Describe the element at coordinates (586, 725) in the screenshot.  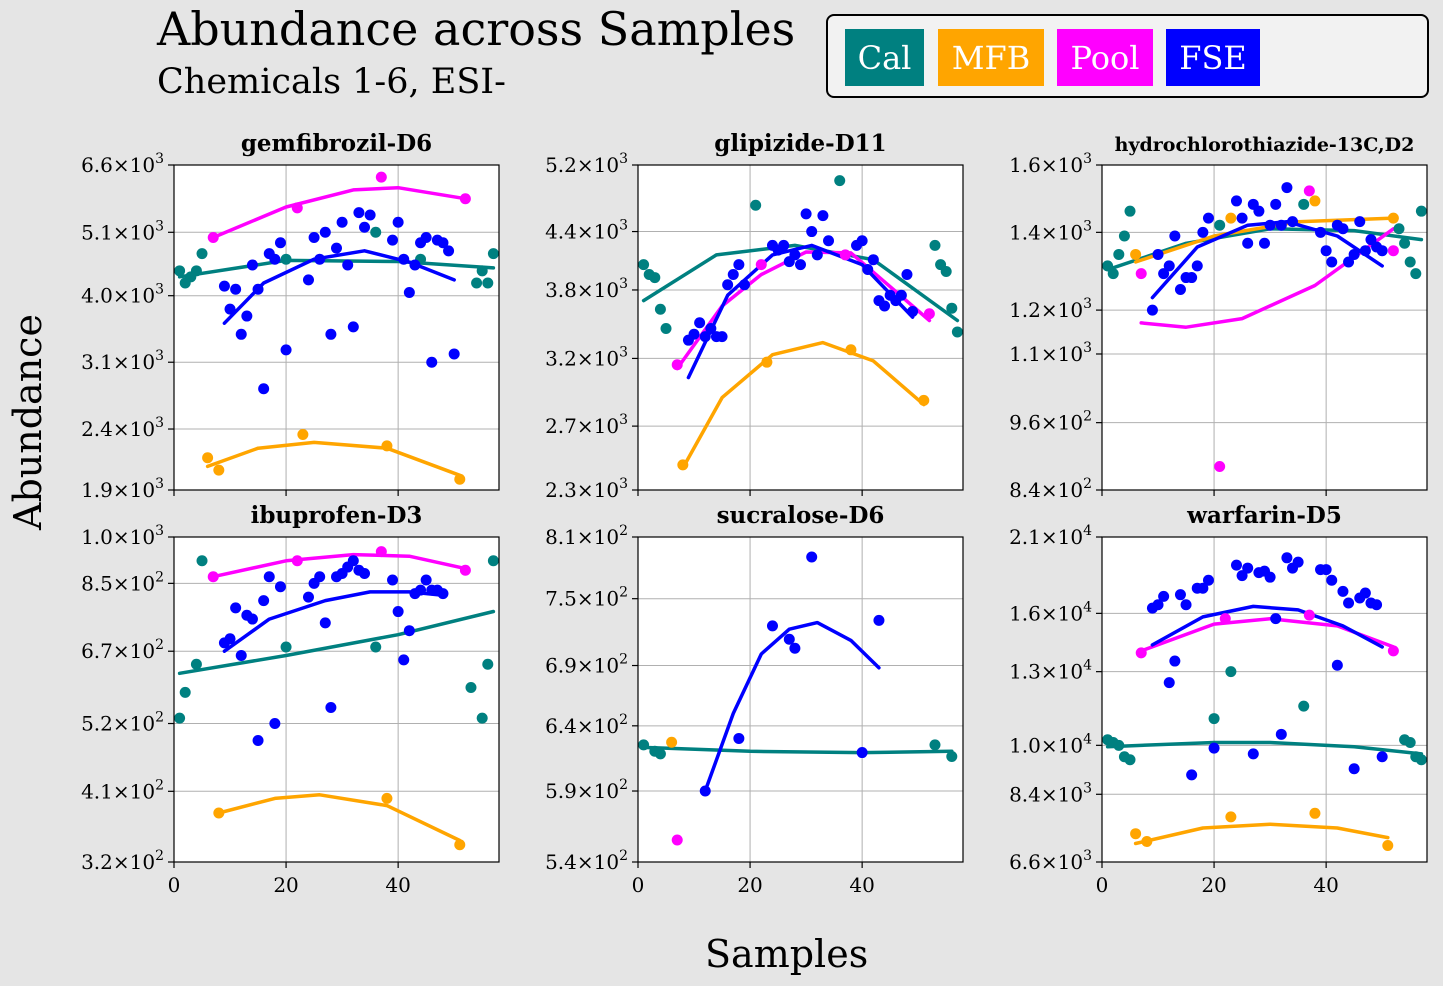
I see `y-tick-label: 6.4×102` at that location.